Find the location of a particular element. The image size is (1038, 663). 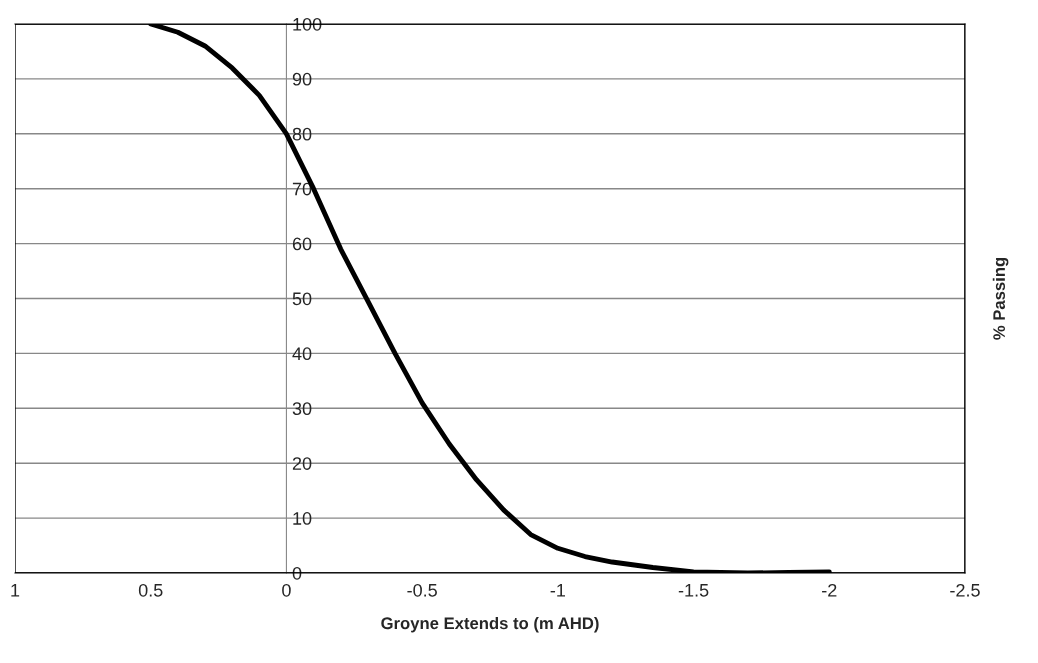

y-tick-label: 40 is located at coordinates (302, 354).